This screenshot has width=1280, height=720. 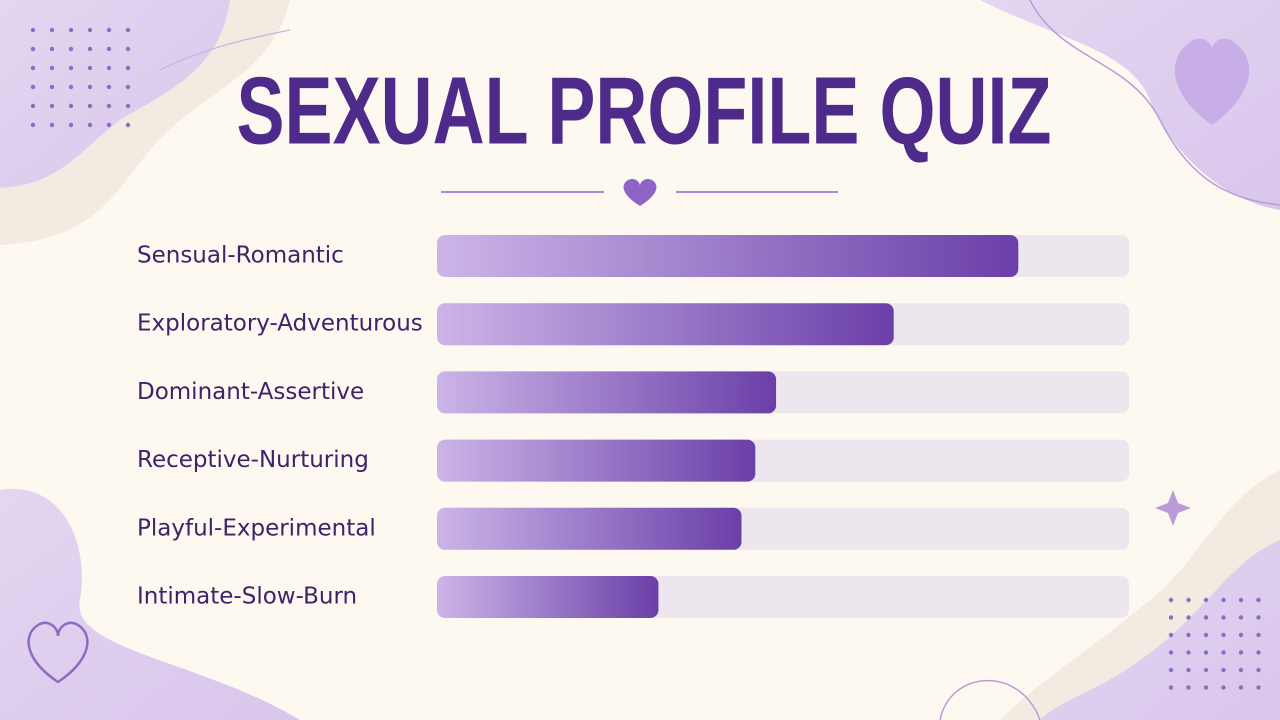 I want to click on category-label: Receptive-Nurturing, so click(x=253, y=460).